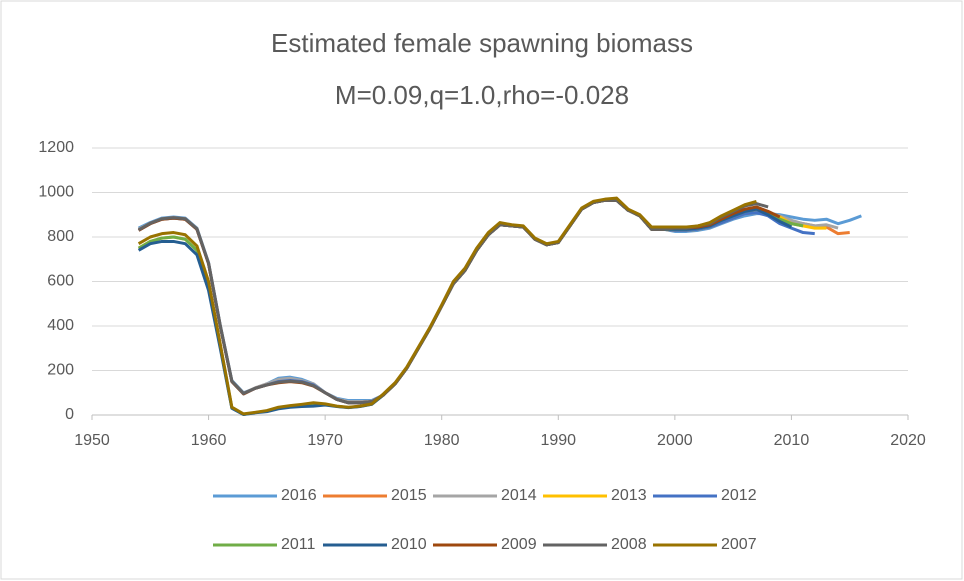 The image size is (964, 581). I want to click on y-tick-label: 0, so click(69, 414).